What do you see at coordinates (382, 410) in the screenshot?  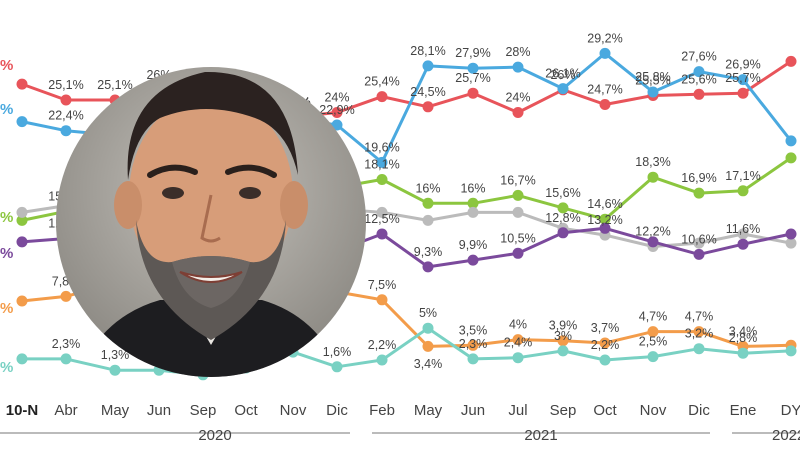 I see `x-tick-label: Feb` at bounding box center [382, 410].